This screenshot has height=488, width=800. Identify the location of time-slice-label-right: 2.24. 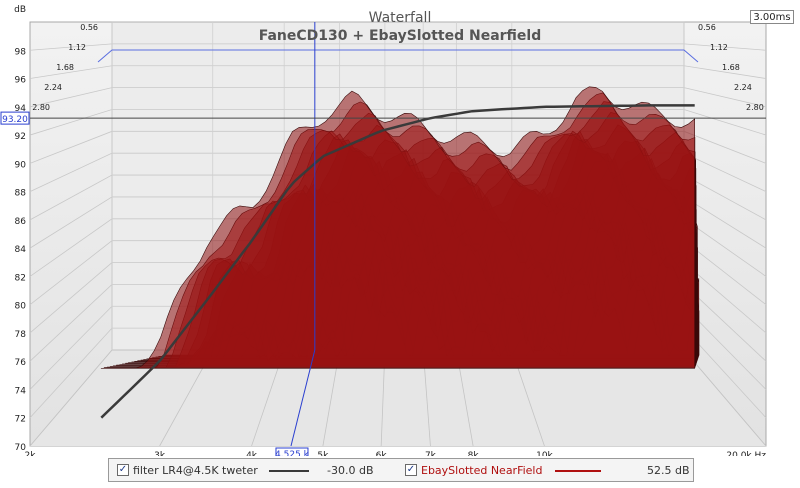
(743, 87).